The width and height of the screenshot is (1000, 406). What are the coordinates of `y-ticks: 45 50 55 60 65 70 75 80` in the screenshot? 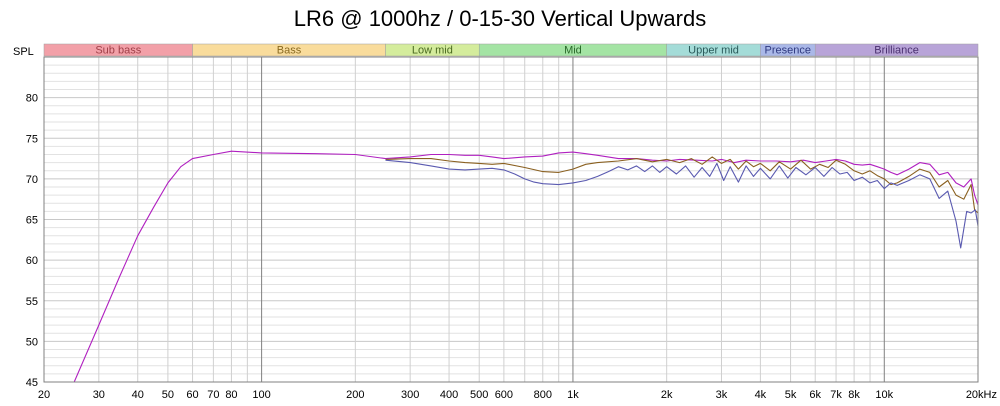 It's located at (32, 241).